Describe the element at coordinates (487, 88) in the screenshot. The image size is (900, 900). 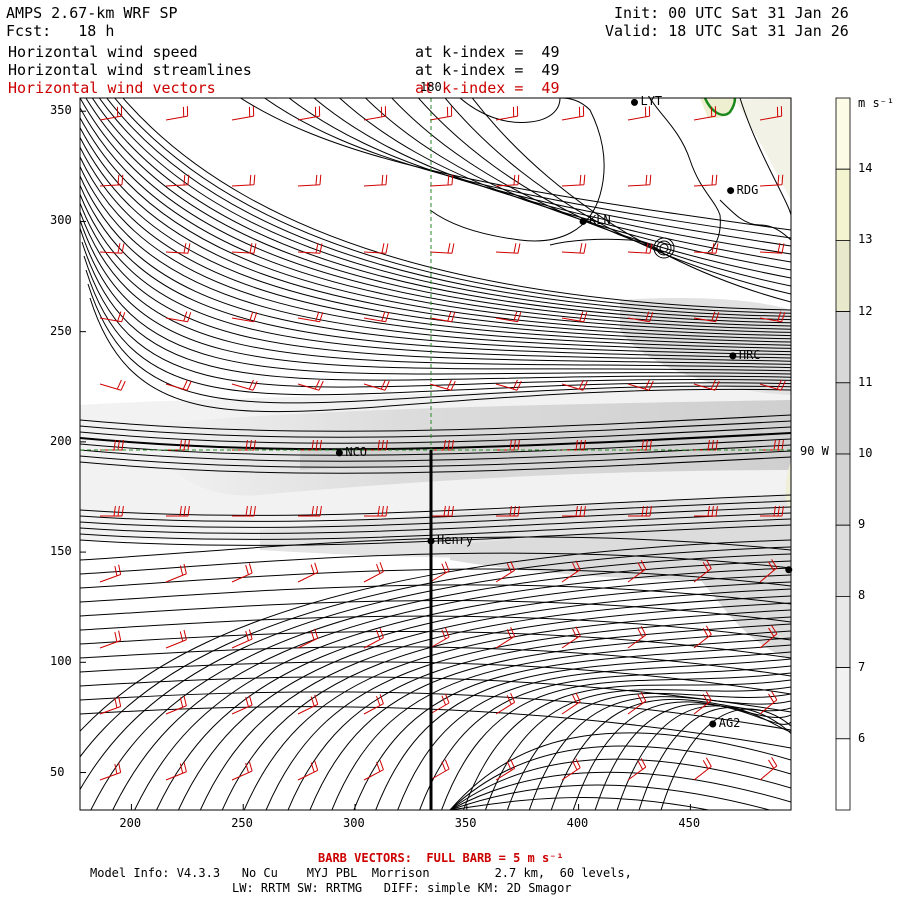
I see `field-vectors-level: at k-index = 49` at that location.